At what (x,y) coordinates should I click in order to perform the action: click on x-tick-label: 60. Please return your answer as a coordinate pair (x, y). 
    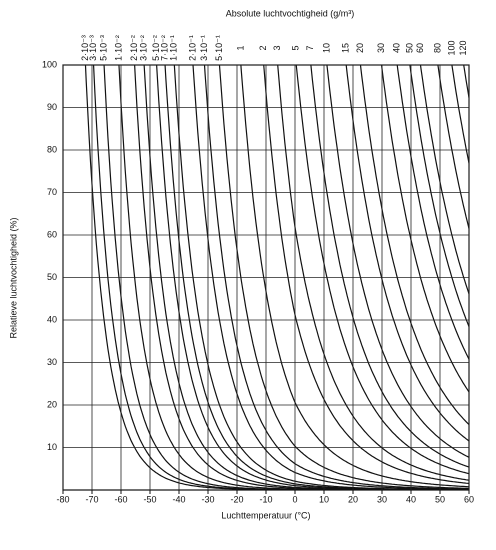
    Looking at the image, I should click on (469, 499).